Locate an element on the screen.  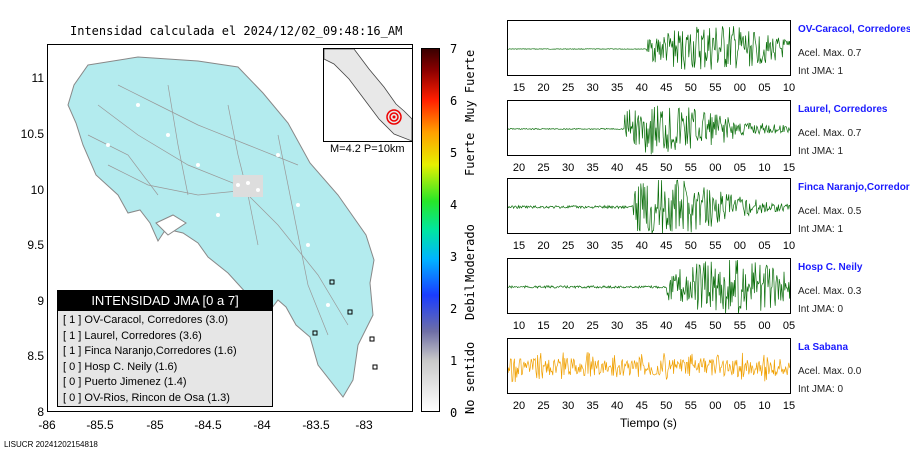
station-accel: Acel. Max. 0.3 is located at coordinates (830, 291).